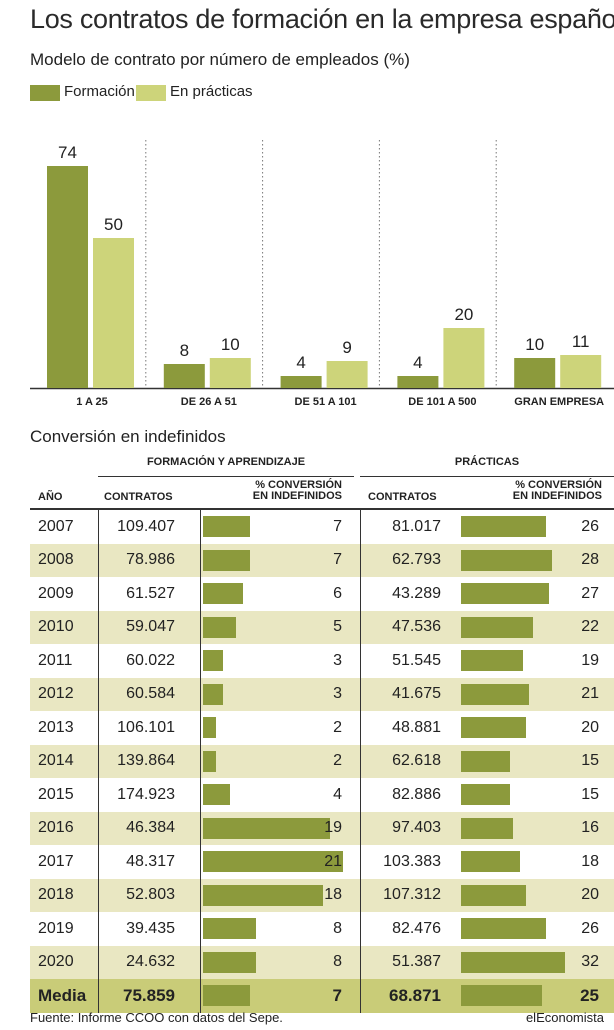 The image size is (614, 1030). I want to click on cell-practicas-pct: 22, so click(590, 627).